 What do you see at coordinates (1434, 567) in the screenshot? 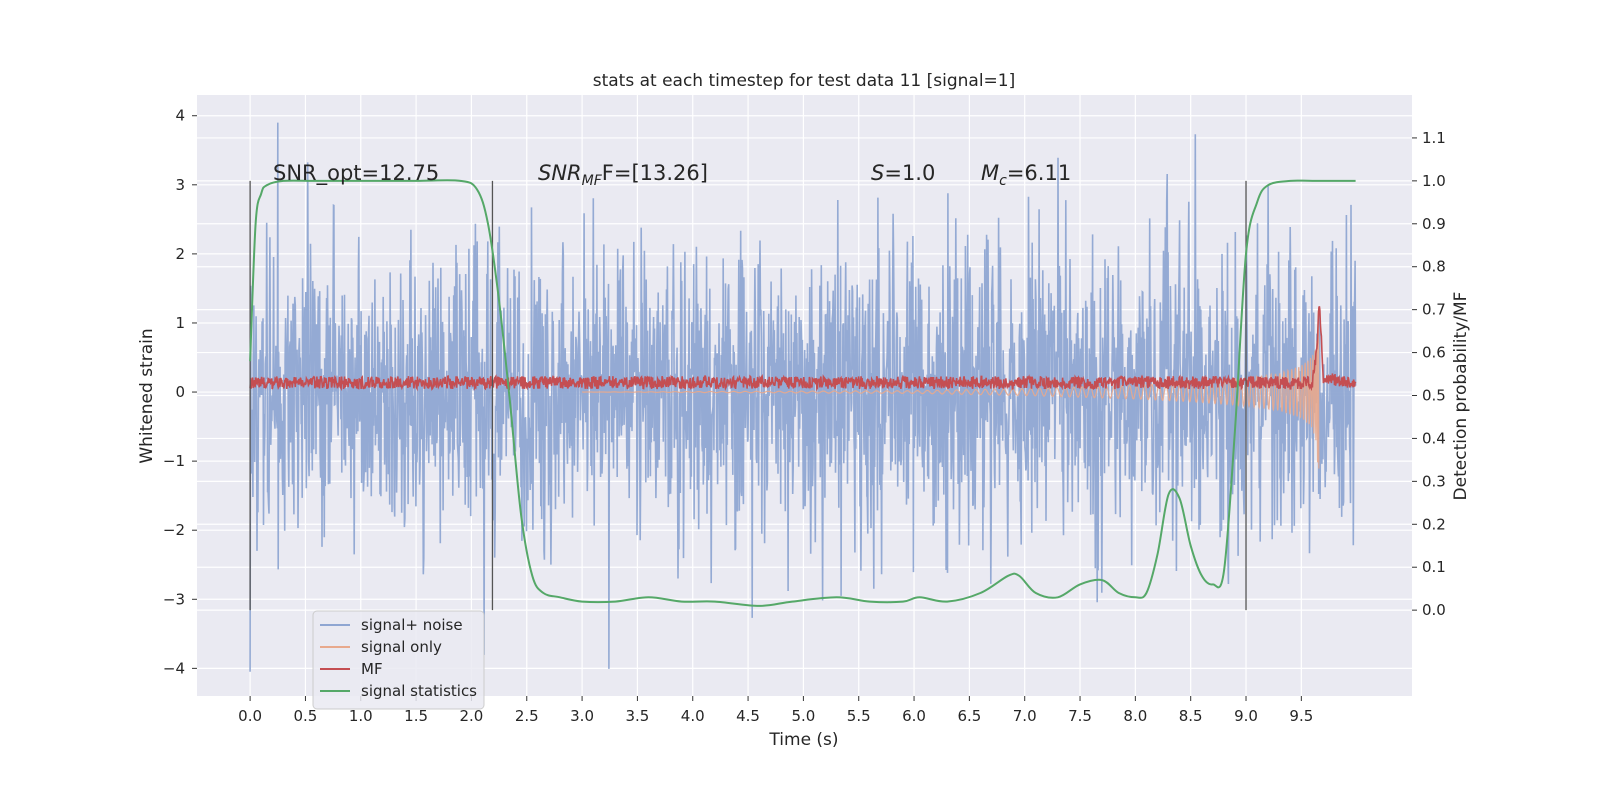
I see `y2-tick-label: 0.1` at bounding box center [1434, 567].